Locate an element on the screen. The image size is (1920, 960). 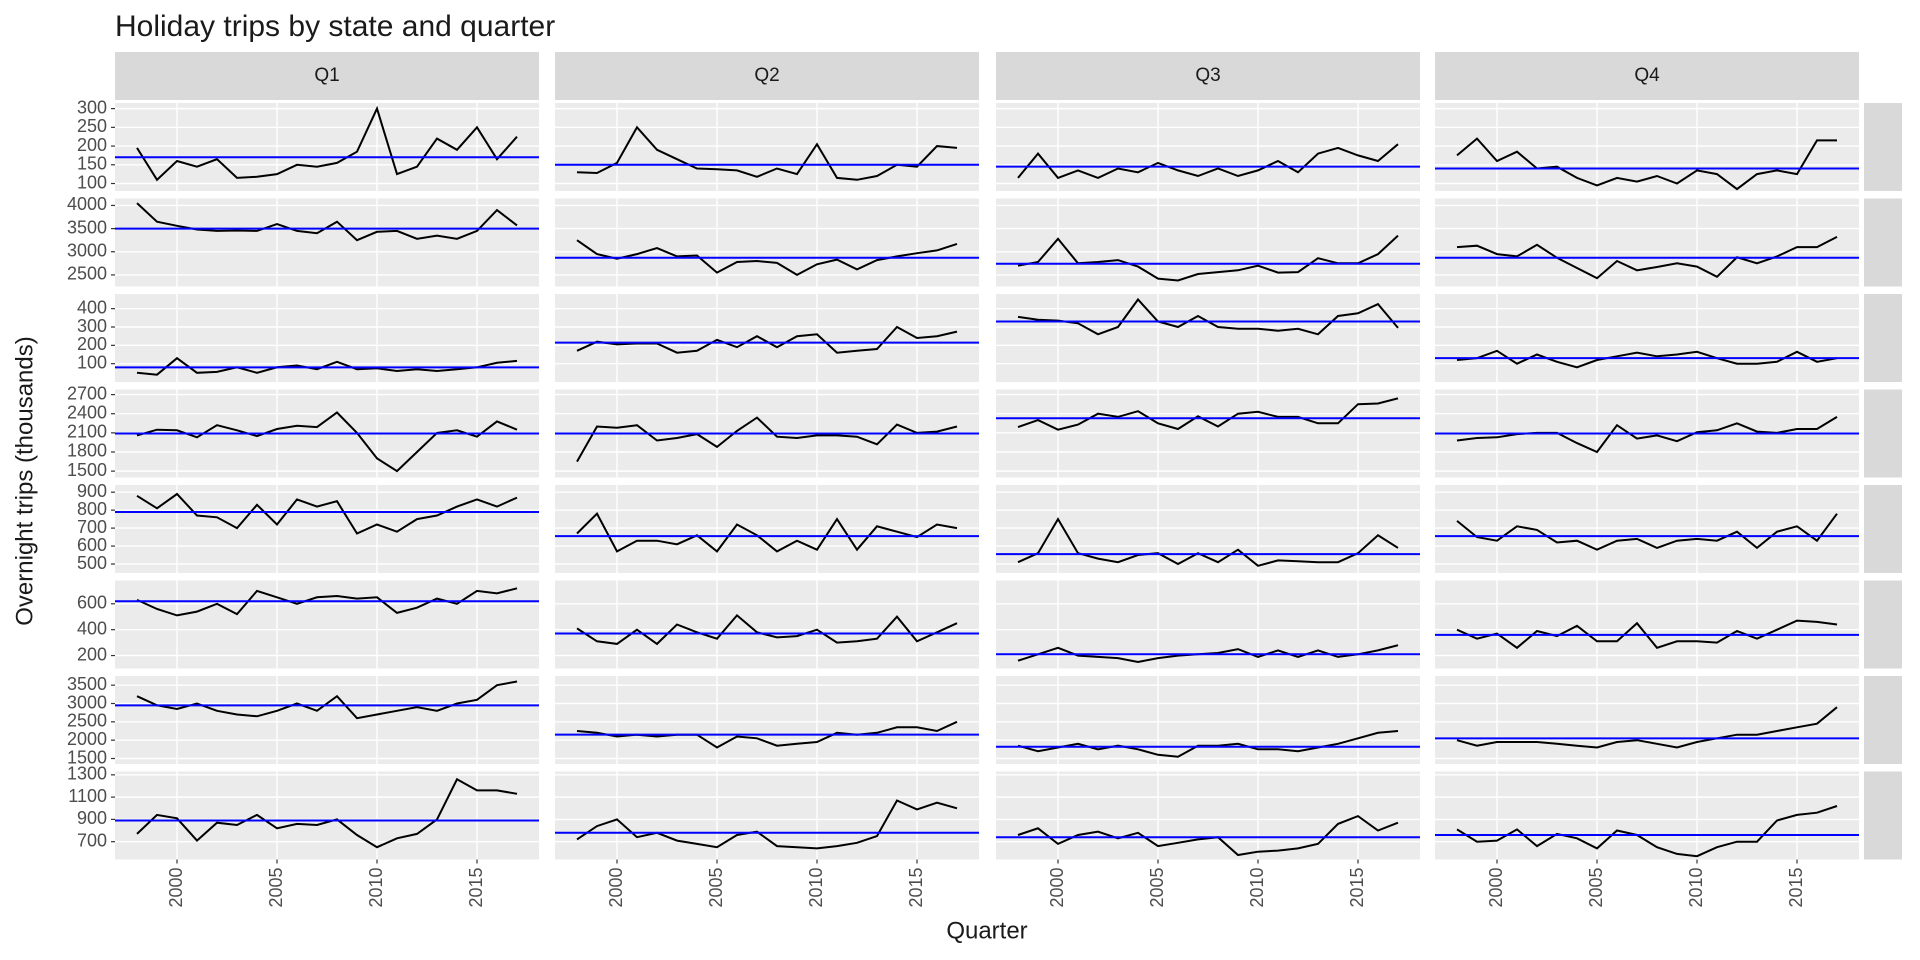
y-tick-label: 1800 is located at coordinates (87, 451).